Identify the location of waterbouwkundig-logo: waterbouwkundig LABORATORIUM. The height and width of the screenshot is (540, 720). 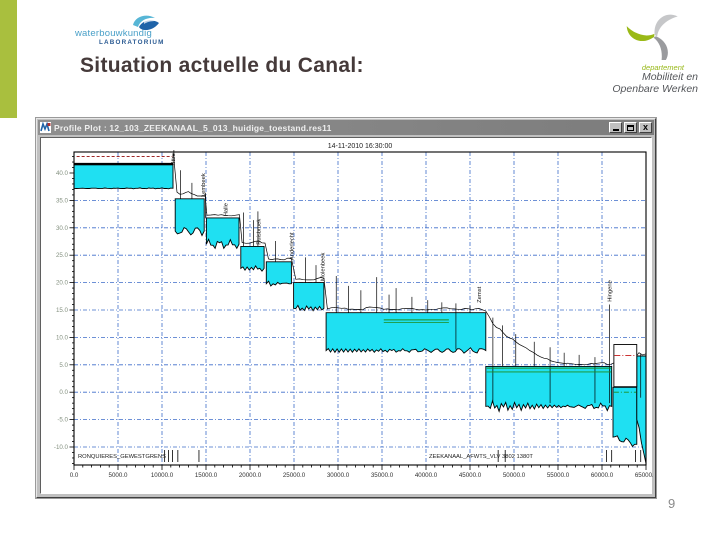
(130, 29).